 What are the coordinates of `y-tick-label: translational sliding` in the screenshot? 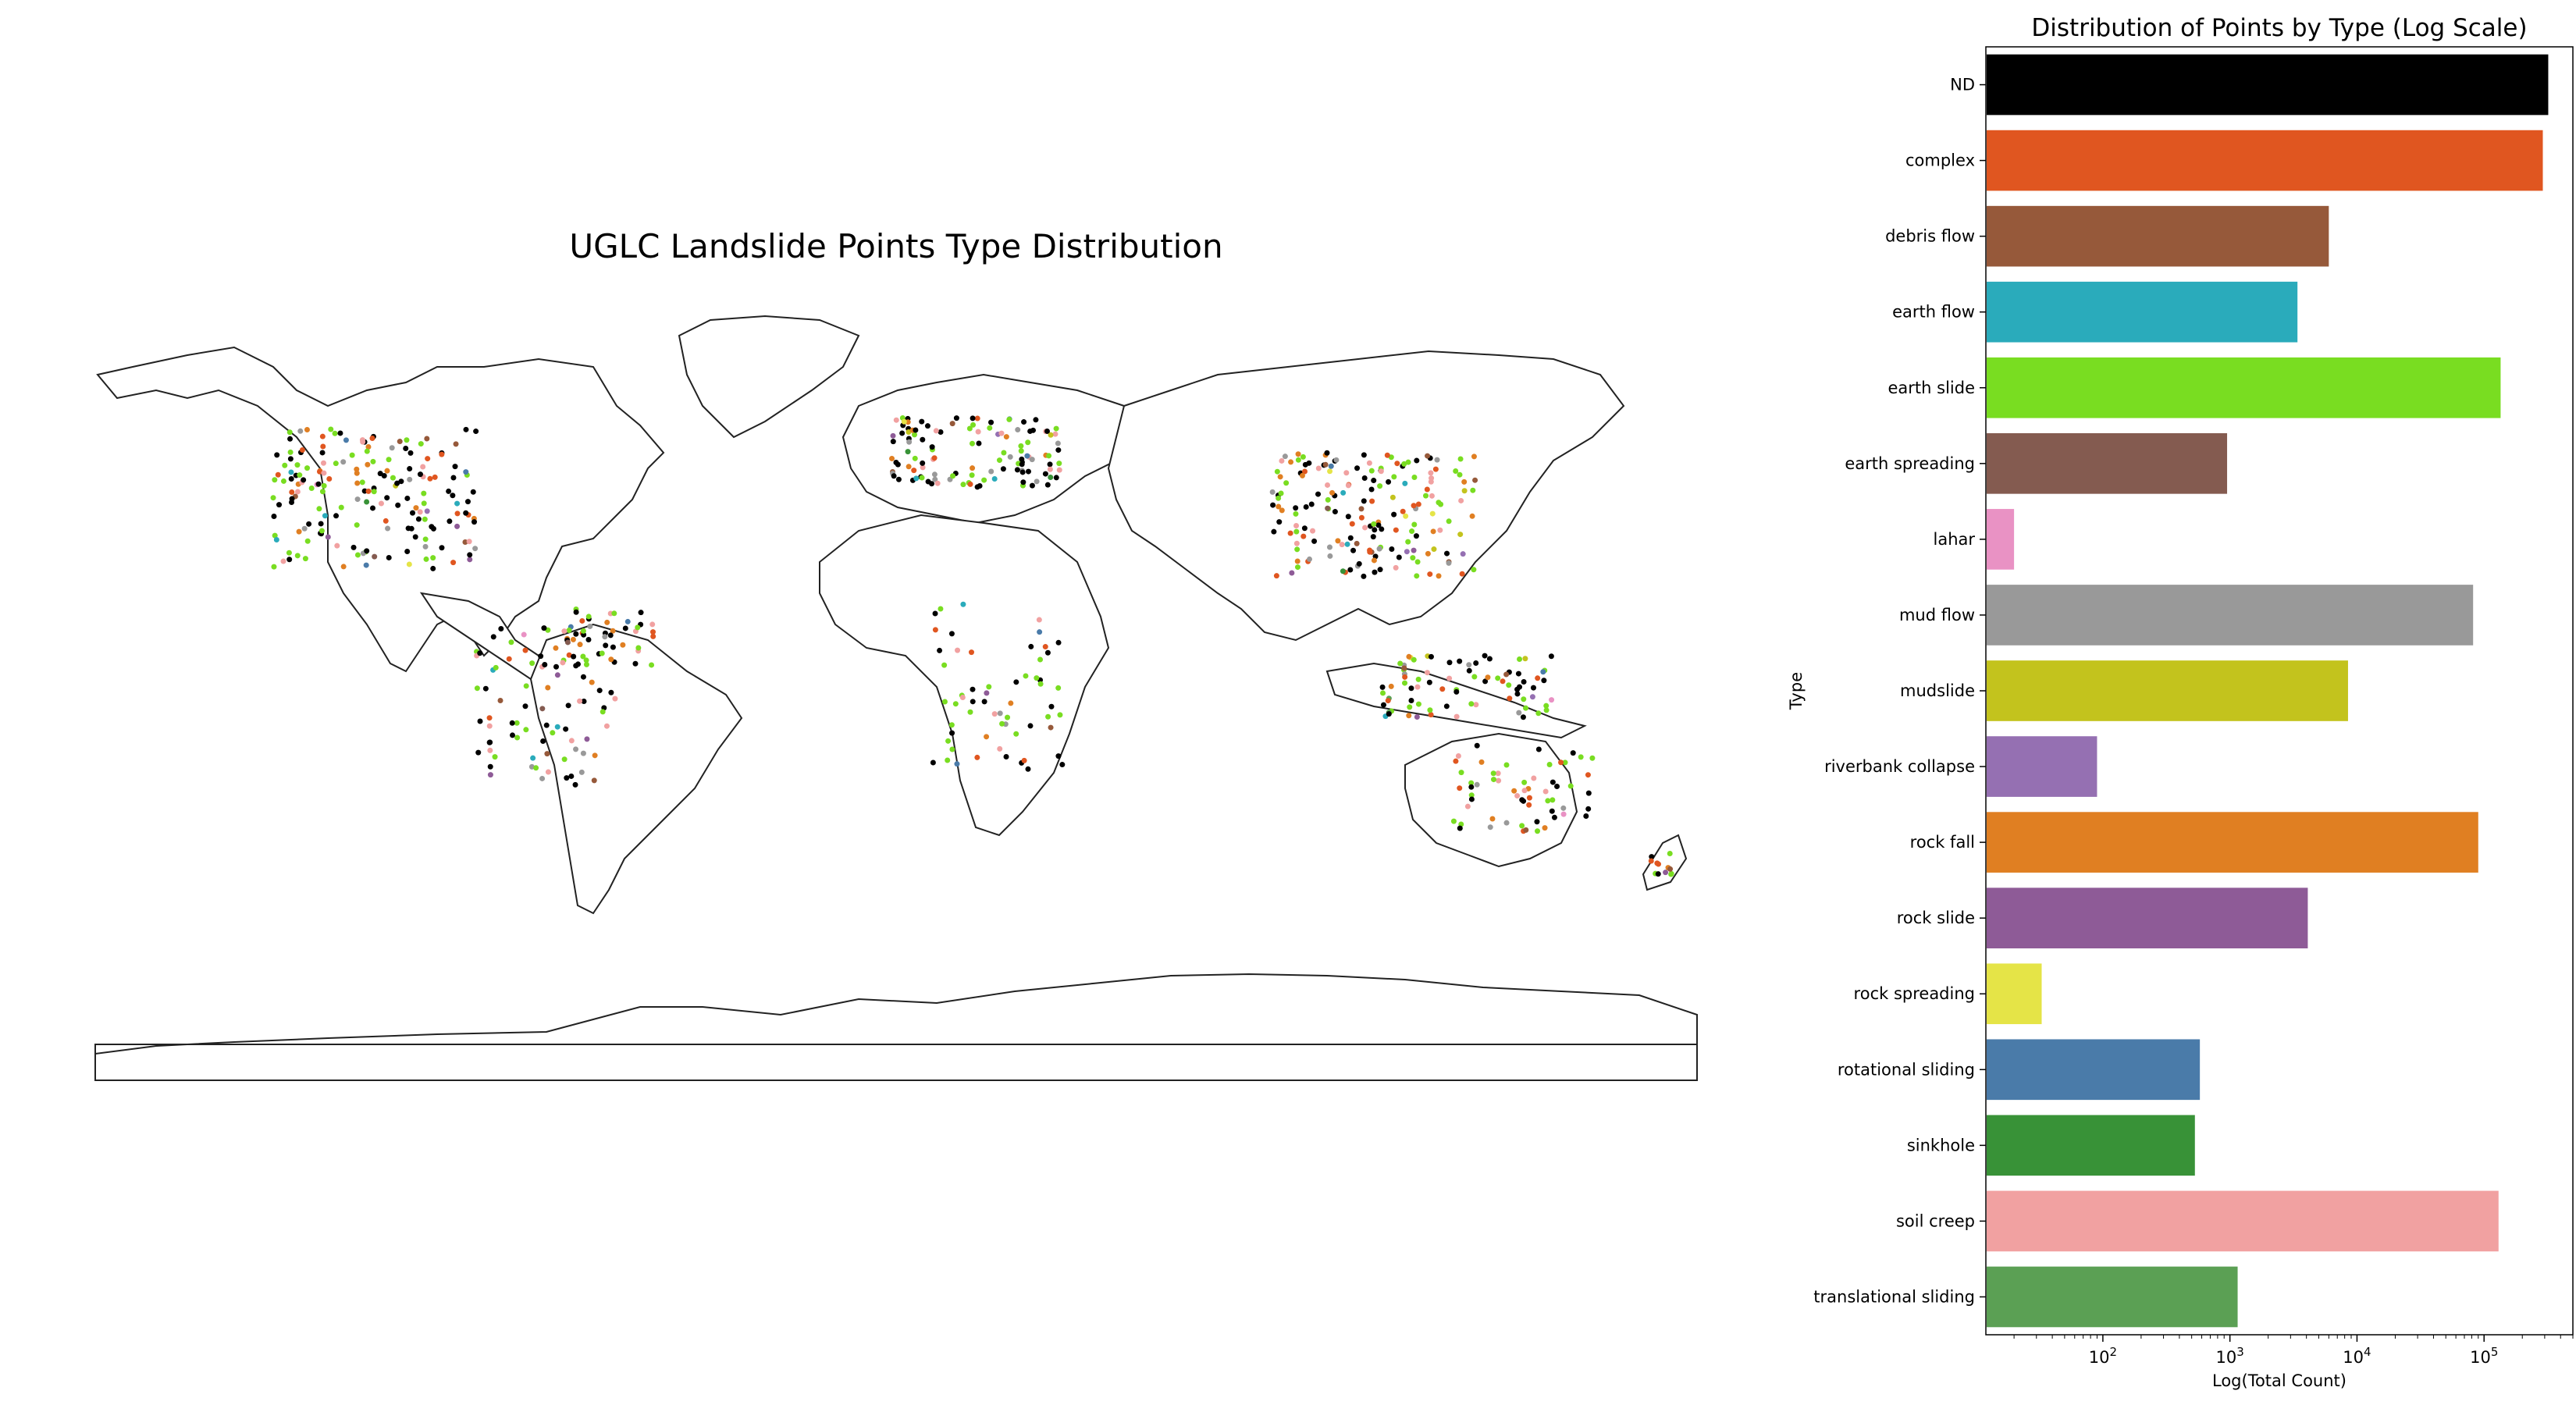 It's located at (1894, 1296).